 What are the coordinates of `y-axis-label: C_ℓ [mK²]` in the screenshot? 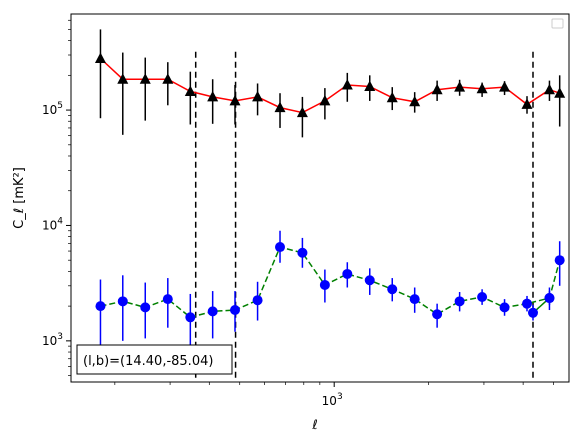 It's located at (19, 198).